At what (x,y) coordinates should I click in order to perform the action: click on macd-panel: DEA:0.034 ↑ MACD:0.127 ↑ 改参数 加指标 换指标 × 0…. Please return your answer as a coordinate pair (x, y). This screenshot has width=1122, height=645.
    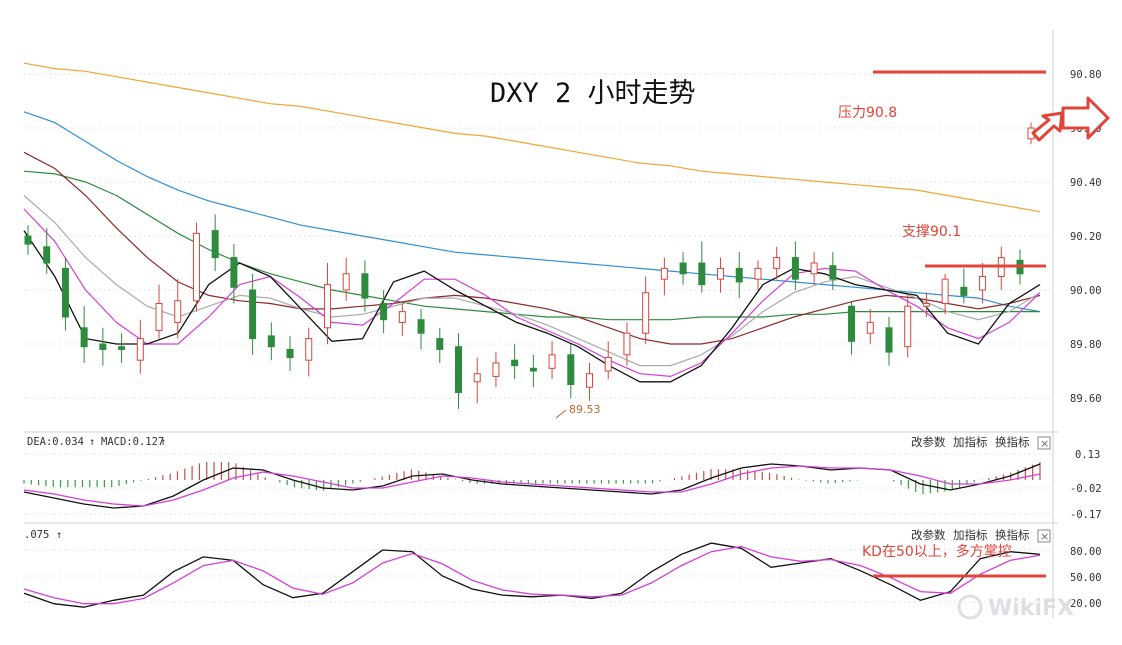
    Looking at the image, I should click on (562, 477).